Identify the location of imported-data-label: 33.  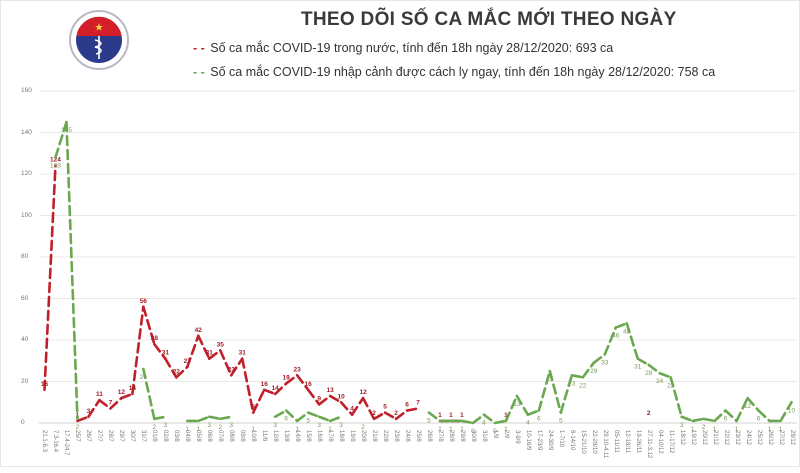
(605, 363).